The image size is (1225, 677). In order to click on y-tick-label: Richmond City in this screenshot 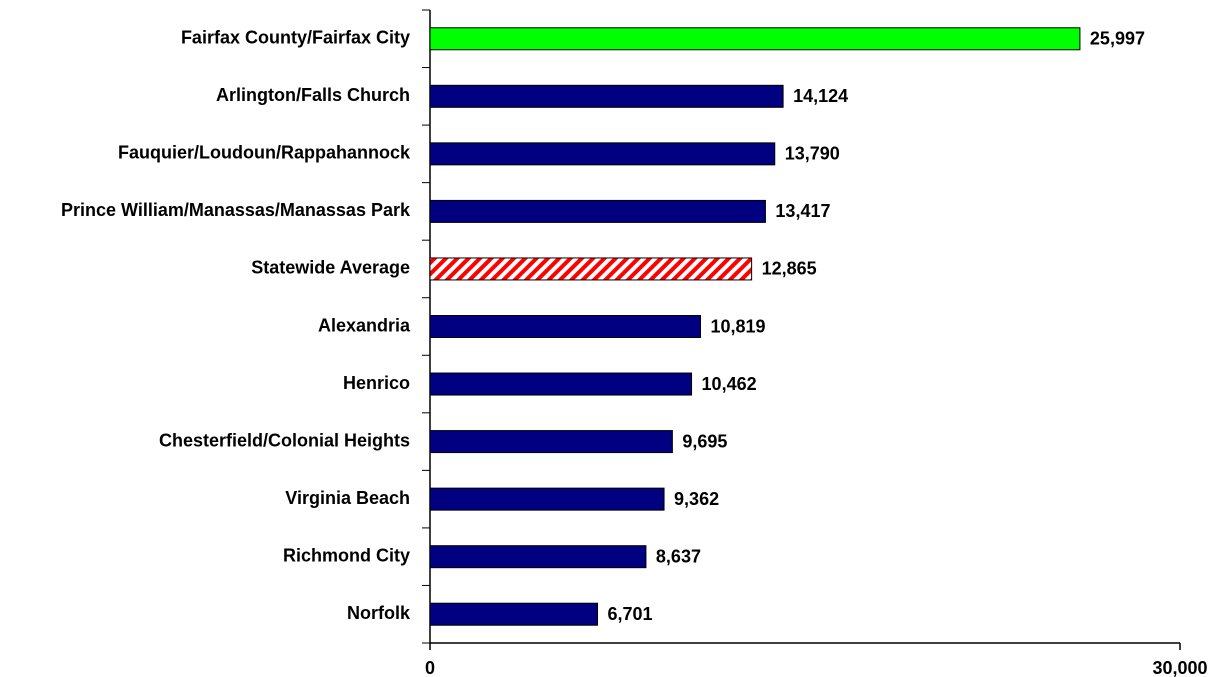, I will do `click(346, 555)`.